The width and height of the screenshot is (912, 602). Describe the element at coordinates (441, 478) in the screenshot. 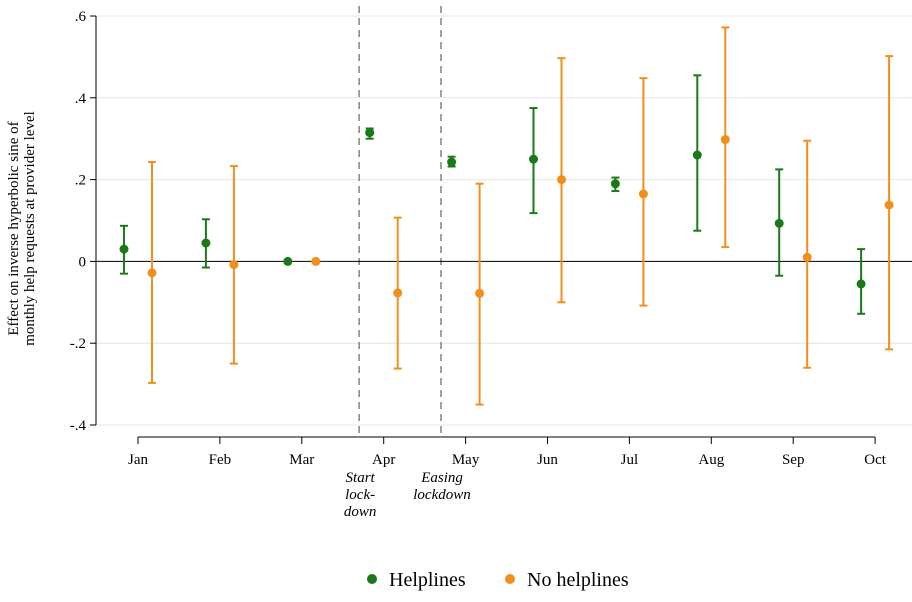

I see `event-label-2-line-1: Easing` at that location.